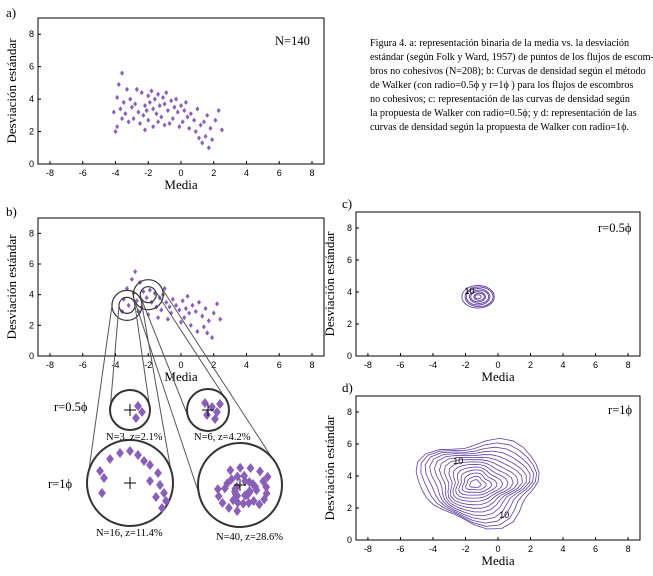  I want to click on panel-c-y-tick-label: 8, so click(349, 228).